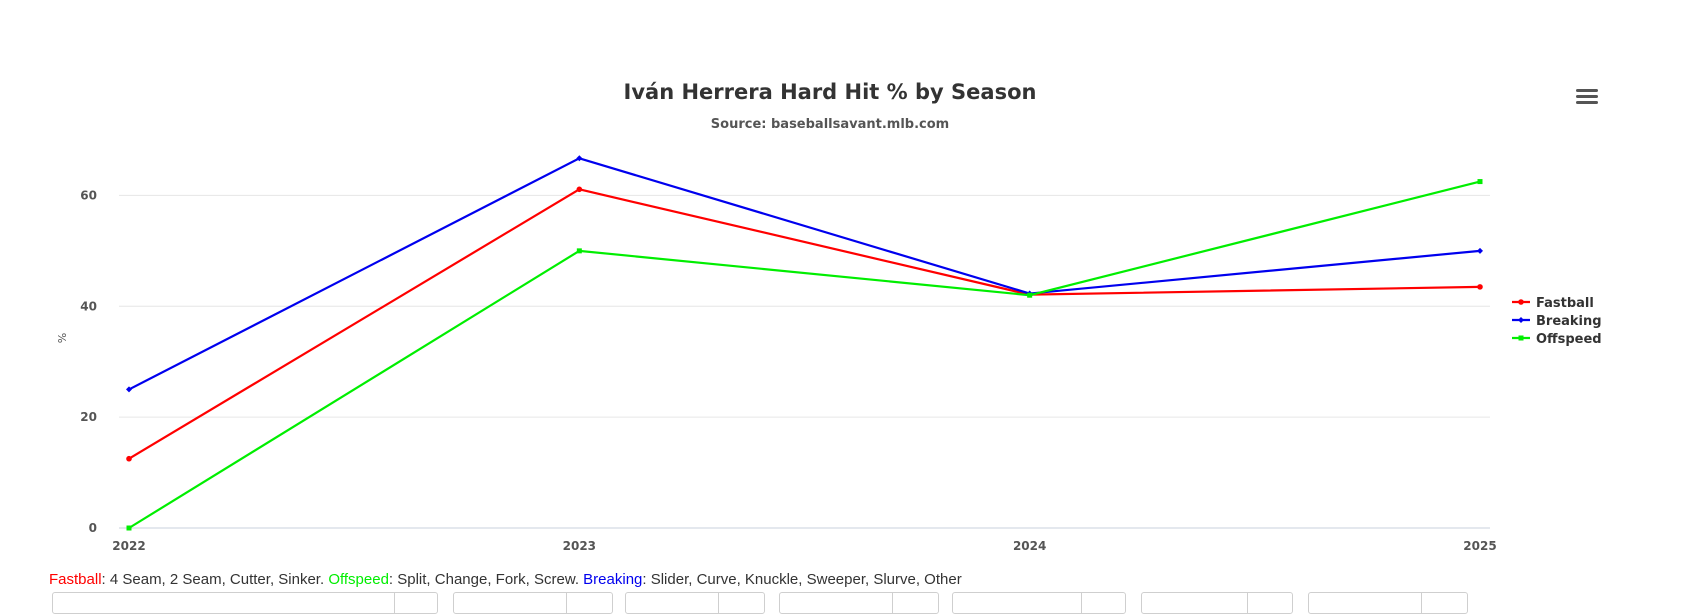  I want to click on fastball-label: Fastball, so click(75, 579).